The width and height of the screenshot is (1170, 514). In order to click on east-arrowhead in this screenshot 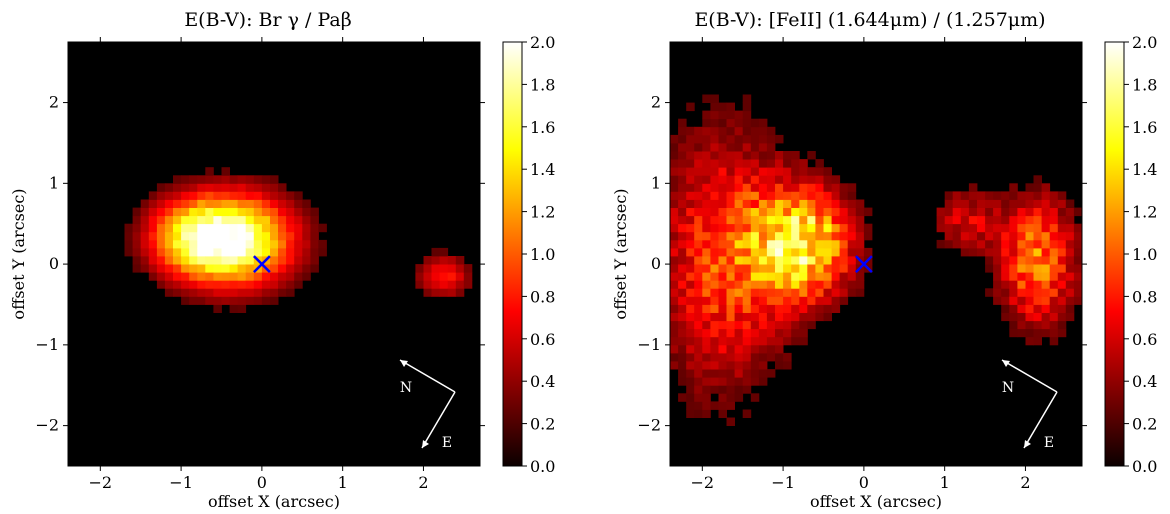, I will do `click(425, 444)`.